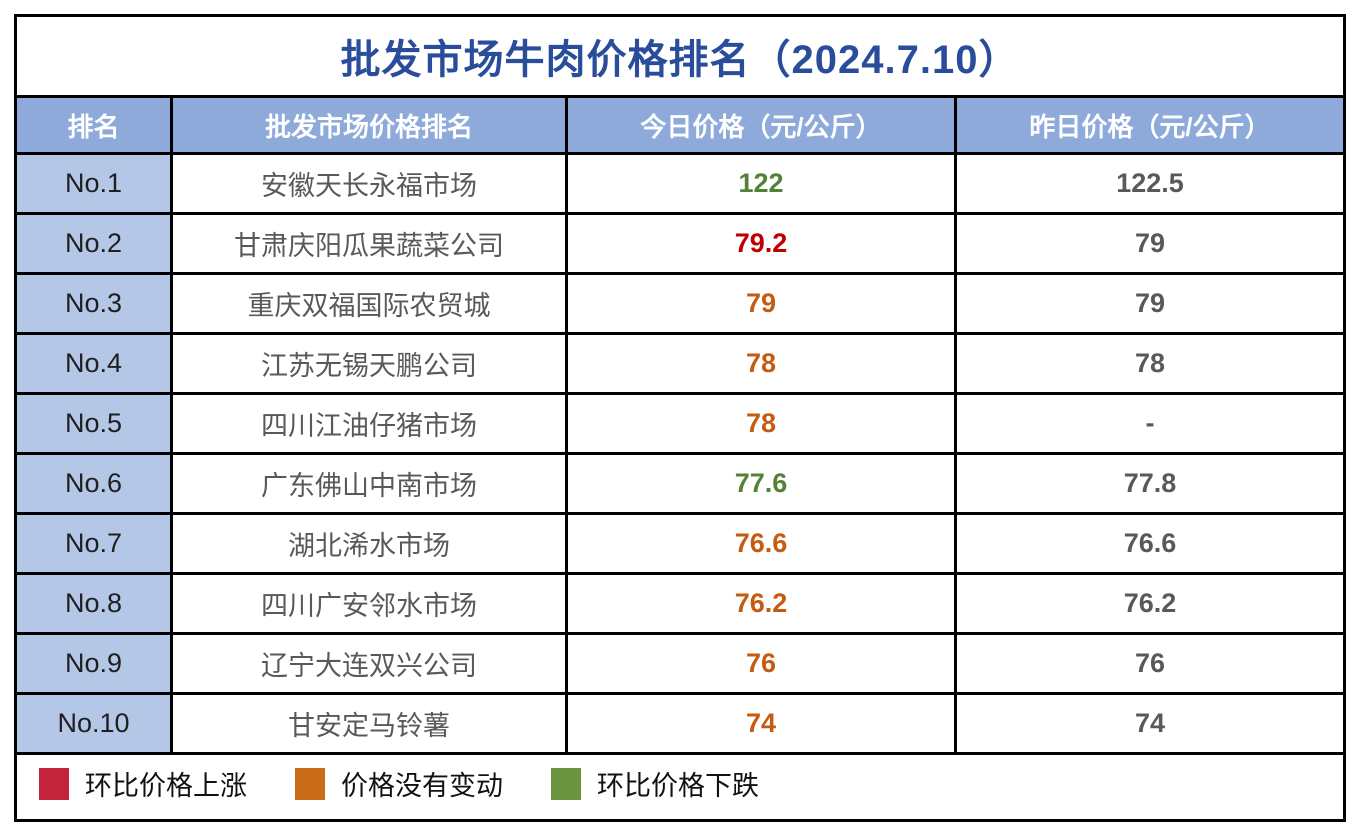  Describe the element at coordinates (369, 423) in the screenshot. I see `market-name-cell: 四川江油仔猪市场` at that location.